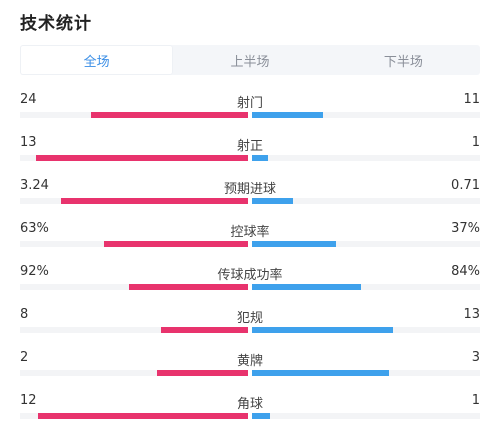 The image size is (500, 440). I want to click on home-value: 92%, so click(34, 271).